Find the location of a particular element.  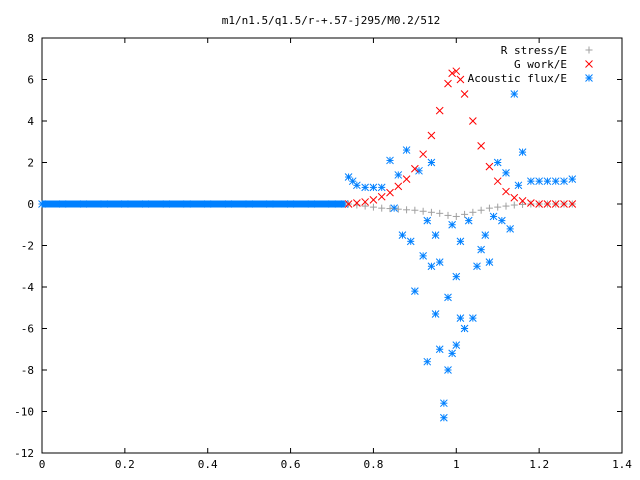

x-tick-label: 0.8 is located at coordinates (373, 464).